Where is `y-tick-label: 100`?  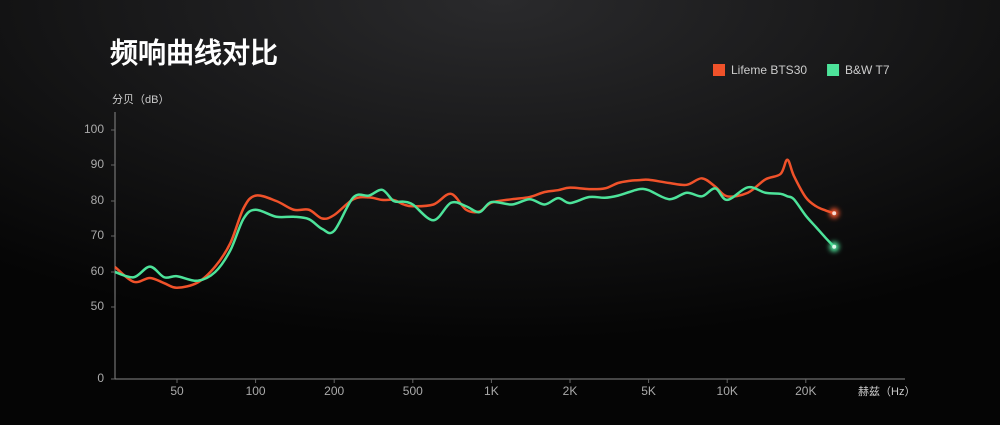 y-tick-label: 100 is located at coordinates (94, 129).